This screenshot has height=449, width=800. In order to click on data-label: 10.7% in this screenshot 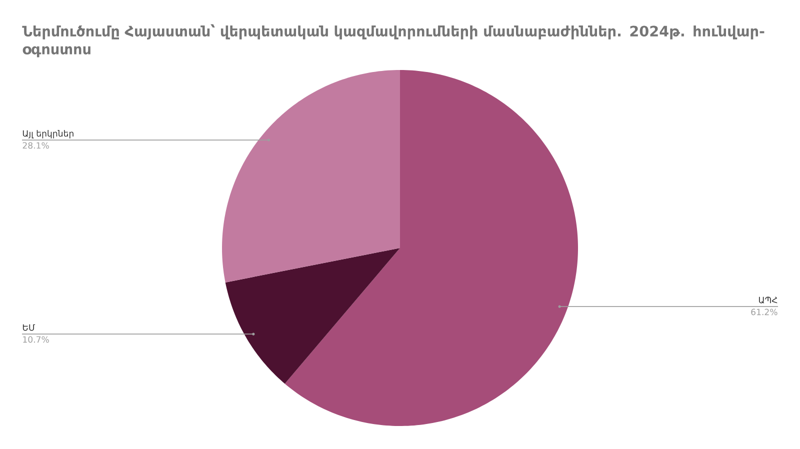, I will do `click(36, 339)`.